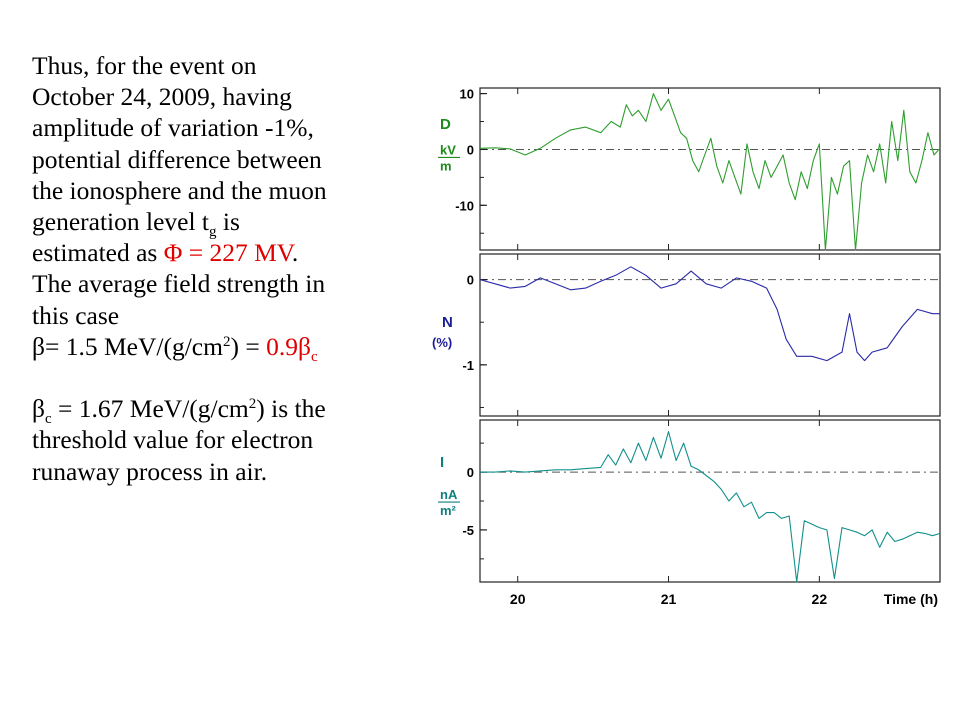 This screenshot has height=720, width=960. Describe the element at coordinates (446, 165) in the screenshot. I see `unit-denominator: m` at that location.